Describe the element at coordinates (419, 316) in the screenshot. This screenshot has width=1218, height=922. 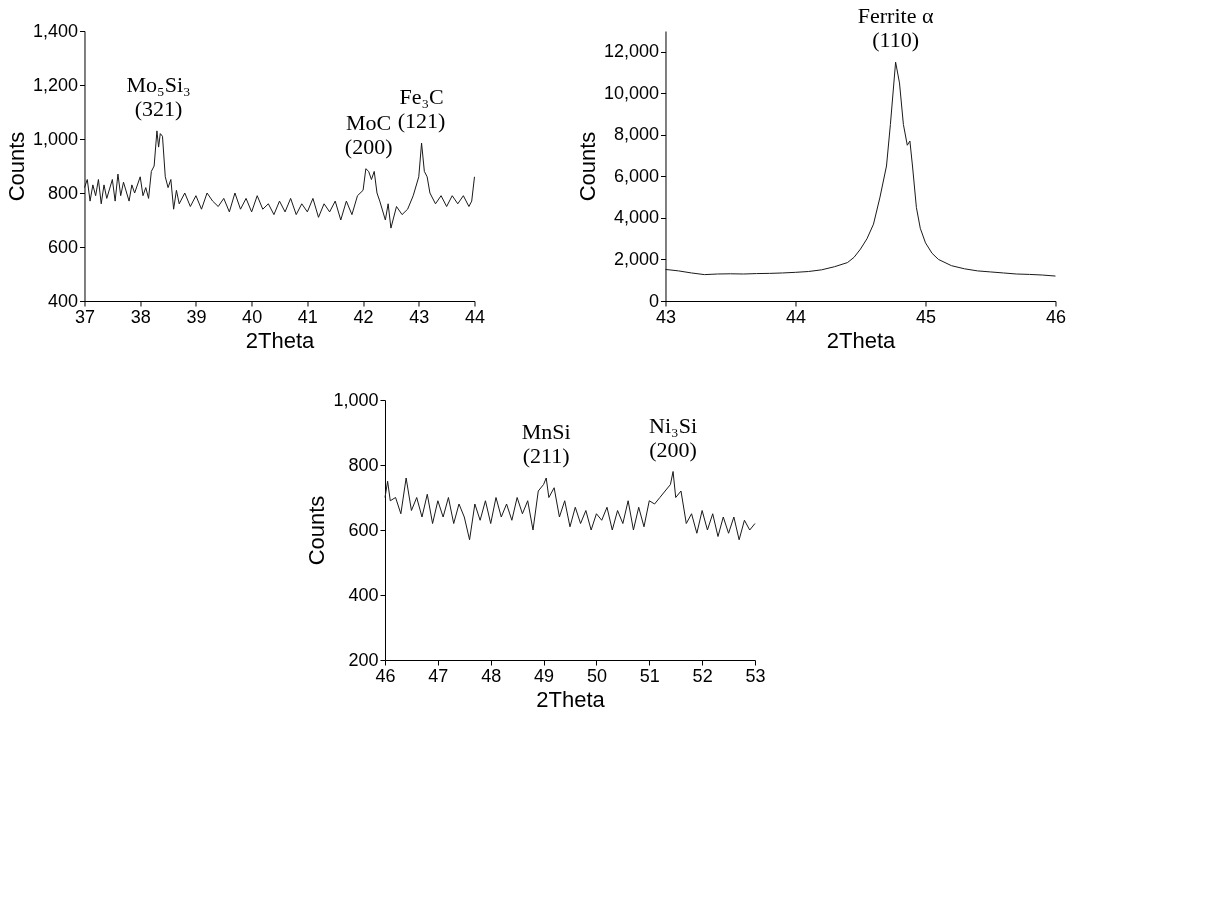
I see `x-tick-label: 43` at that location.